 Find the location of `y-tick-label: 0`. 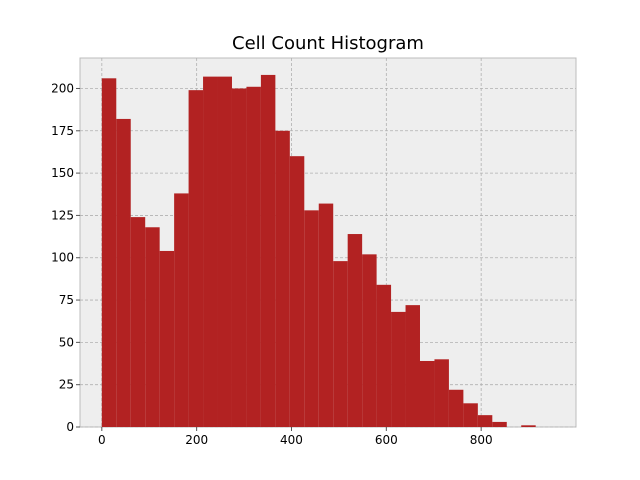

y-tick-label: 0 is located at coordinates (70, 427).